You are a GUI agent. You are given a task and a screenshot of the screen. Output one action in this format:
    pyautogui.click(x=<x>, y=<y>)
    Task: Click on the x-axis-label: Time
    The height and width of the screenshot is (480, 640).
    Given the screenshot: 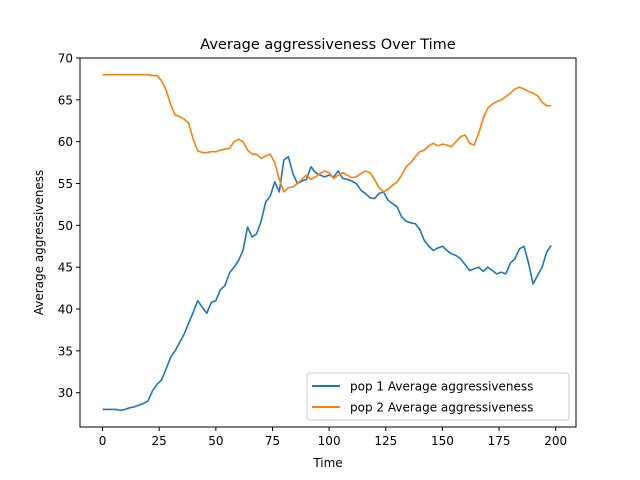 What is the action you would take?
    pyautogui.click(x=327, y=463)
    